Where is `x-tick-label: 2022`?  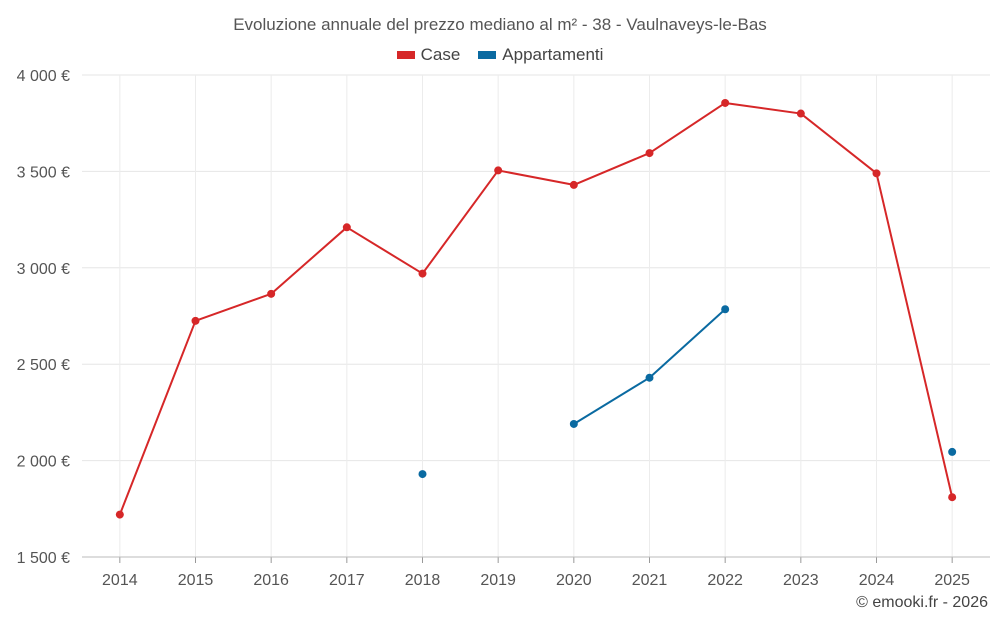 x-tick-label: 2022 is located at coordinates (725, 580).